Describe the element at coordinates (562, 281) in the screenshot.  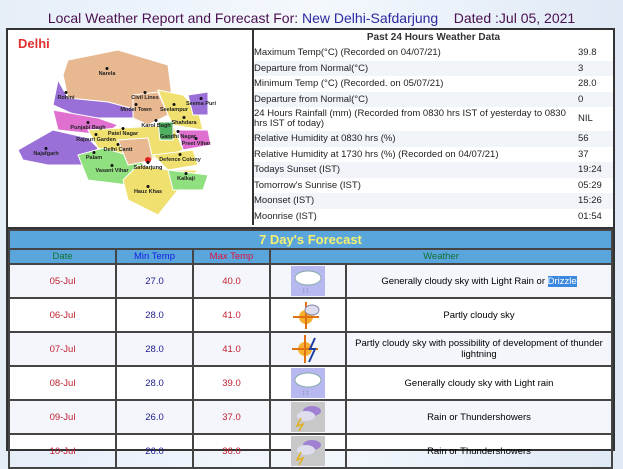
I see `selected-text: Drizzle` at that location.